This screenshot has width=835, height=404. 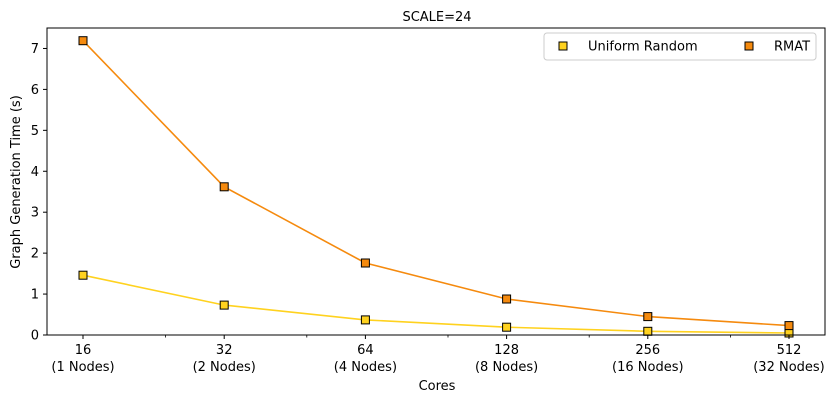 I want to click on x-tick-label: 16, so click(x=83, y=350).